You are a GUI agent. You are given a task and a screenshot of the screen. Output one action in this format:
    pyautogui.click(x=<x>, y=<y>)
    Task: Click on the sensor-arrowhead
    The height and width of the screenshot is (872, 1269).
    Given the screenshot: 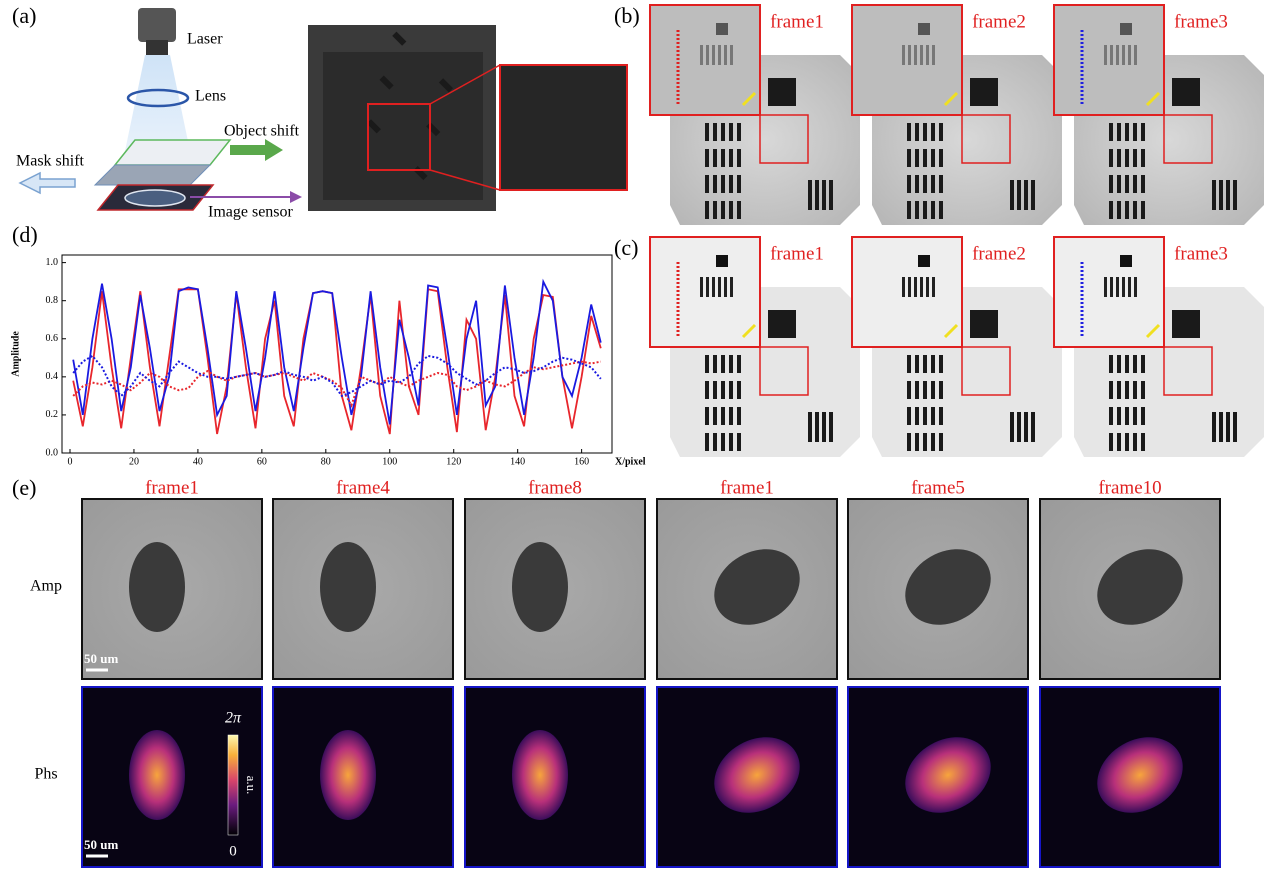 What is the action you would take?
    pyautogui.click(x=296, y=197)
    